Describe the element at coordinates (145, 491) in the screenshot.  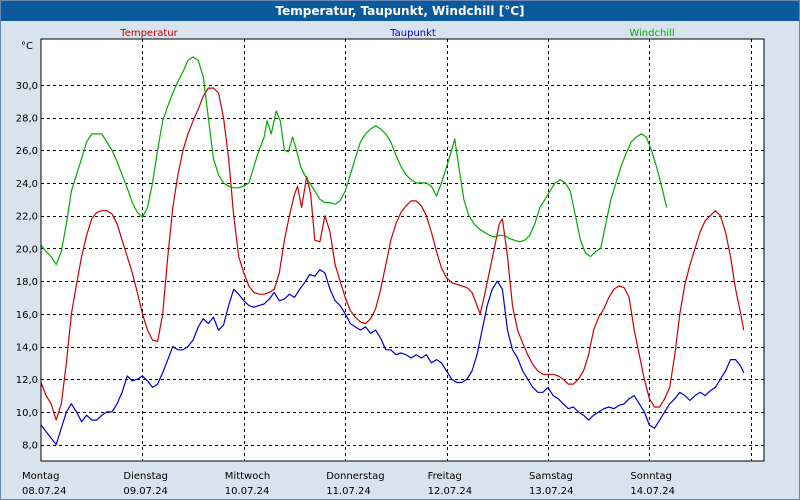
I see `x-date-label: 09.07.24` at that location.